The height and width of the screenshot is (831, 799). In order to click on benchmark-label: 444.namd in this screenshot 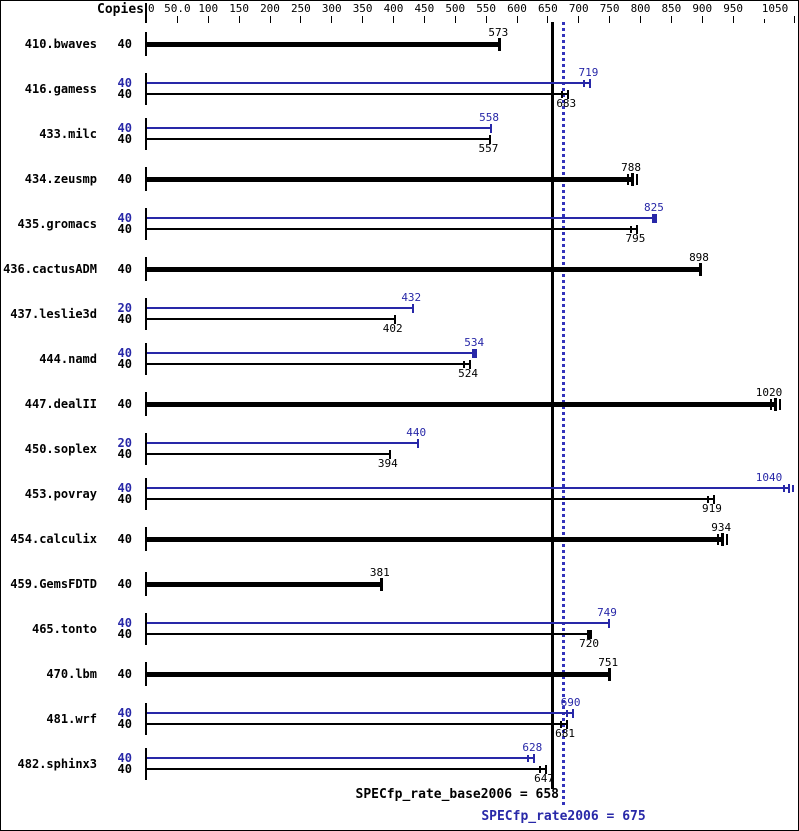, I will do `click(68, 359)`.